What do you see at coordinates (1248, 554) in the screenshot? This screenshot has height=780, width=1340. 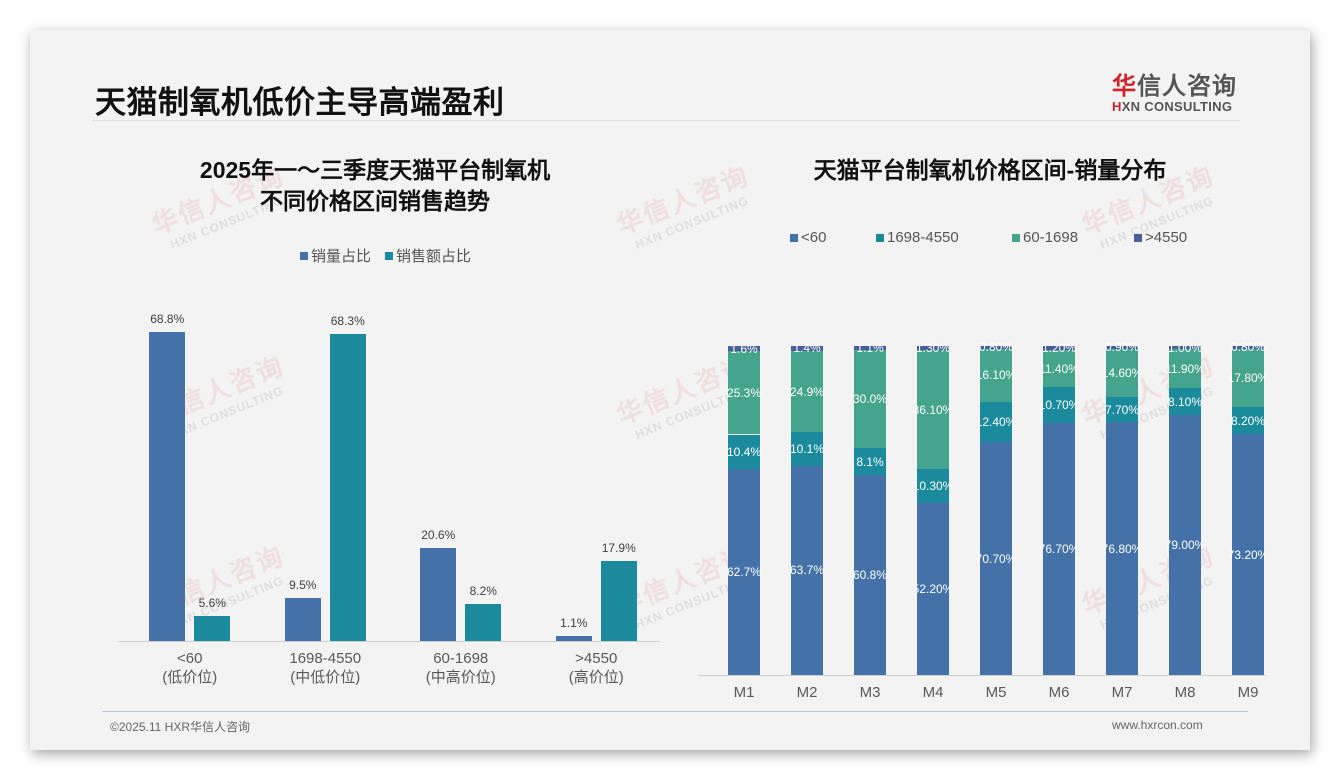 I see `segment-label: 73.20%` at bounding box center [1248, 554].